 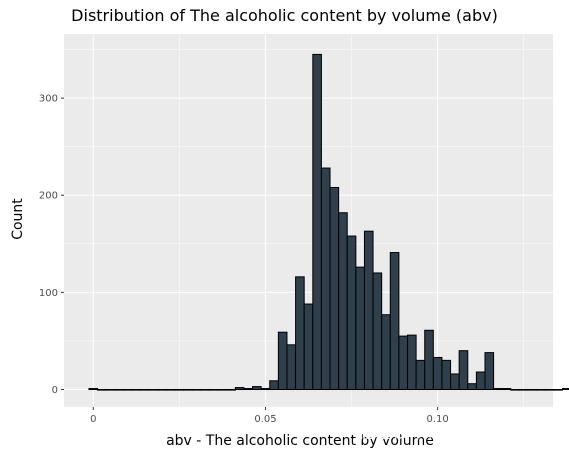 I want to click on x-tick-label: 0, so click(x=93, y=419).